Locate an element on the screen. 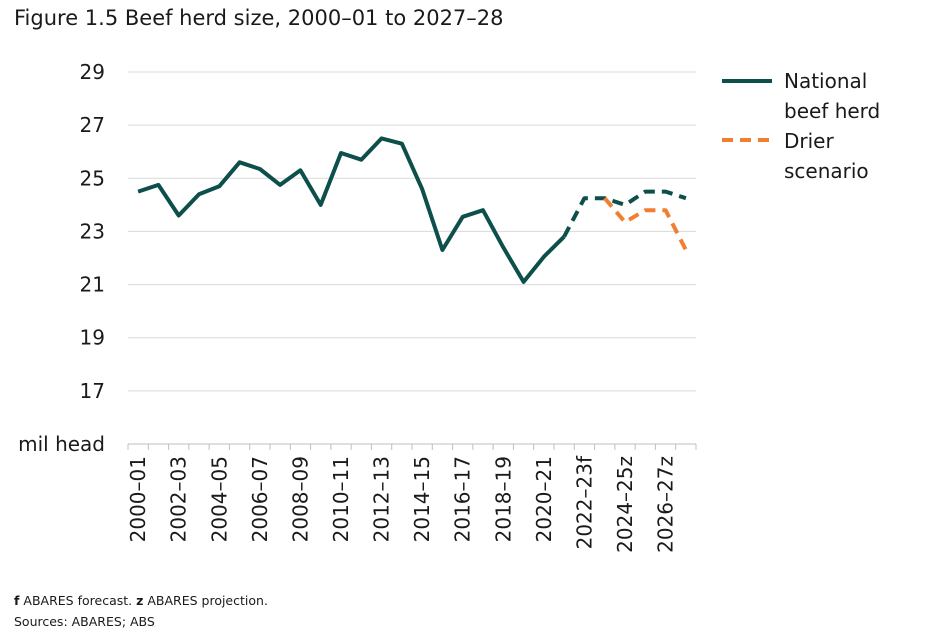 This screenshot has width=929, height=638. x-tick-label: 2006–07 is located at coordinates (260, 499).